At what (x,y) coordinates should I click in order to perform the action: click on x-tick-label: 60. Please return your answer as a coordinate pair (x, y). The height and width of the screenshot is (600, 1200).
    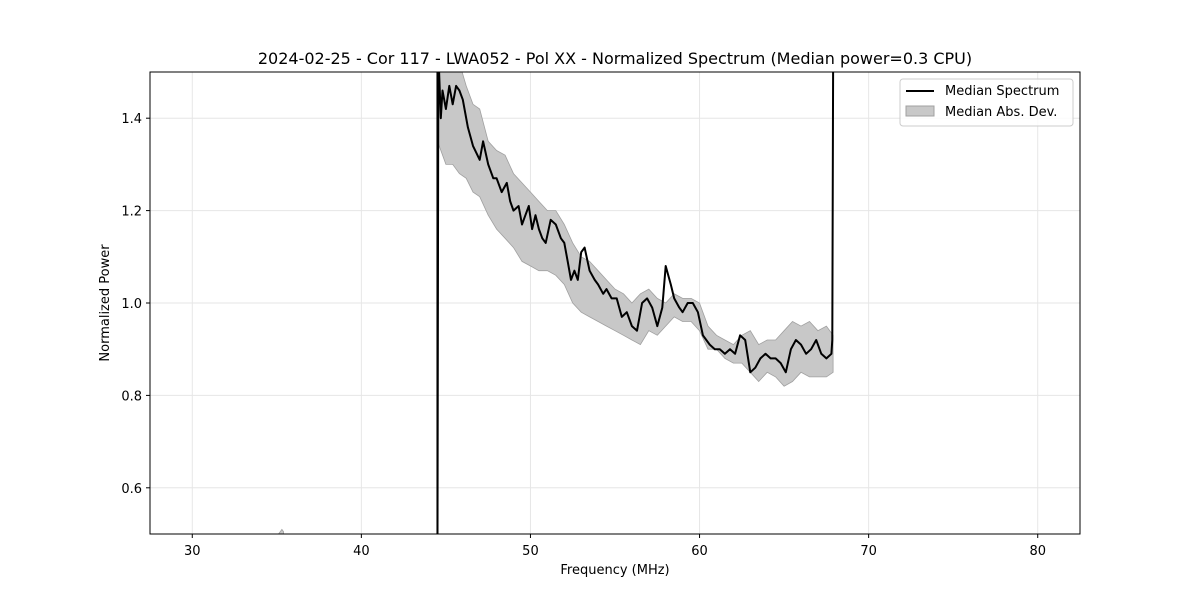
    Looking at the image, I should click on (699, 551).